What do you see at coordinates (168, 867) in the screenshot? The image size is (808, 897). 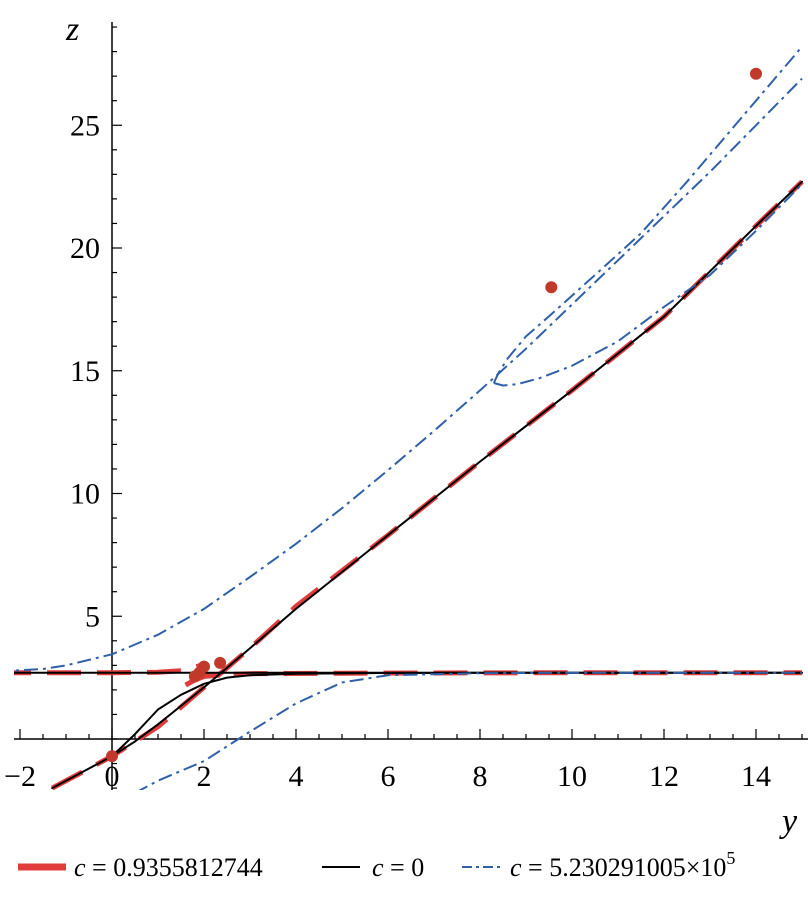 I see `legend-label-0: c = 0.9355812744` at bounding box center [168, 867].